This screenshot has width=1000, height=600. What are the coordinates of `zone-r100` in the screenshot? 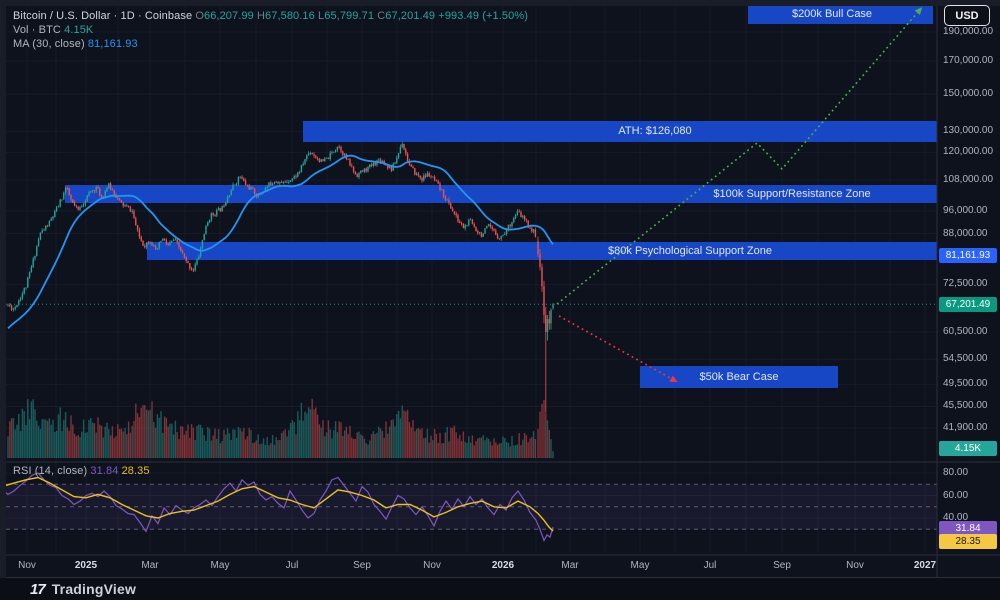 It's located at (501, 194).